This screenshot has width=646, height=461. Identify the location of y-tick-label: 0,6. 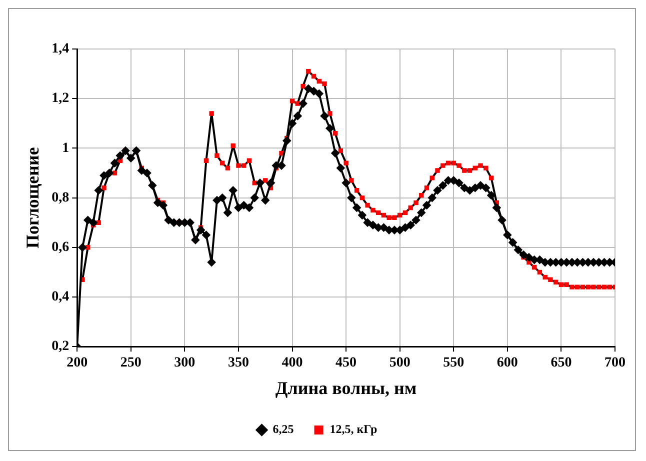
(61, 248).